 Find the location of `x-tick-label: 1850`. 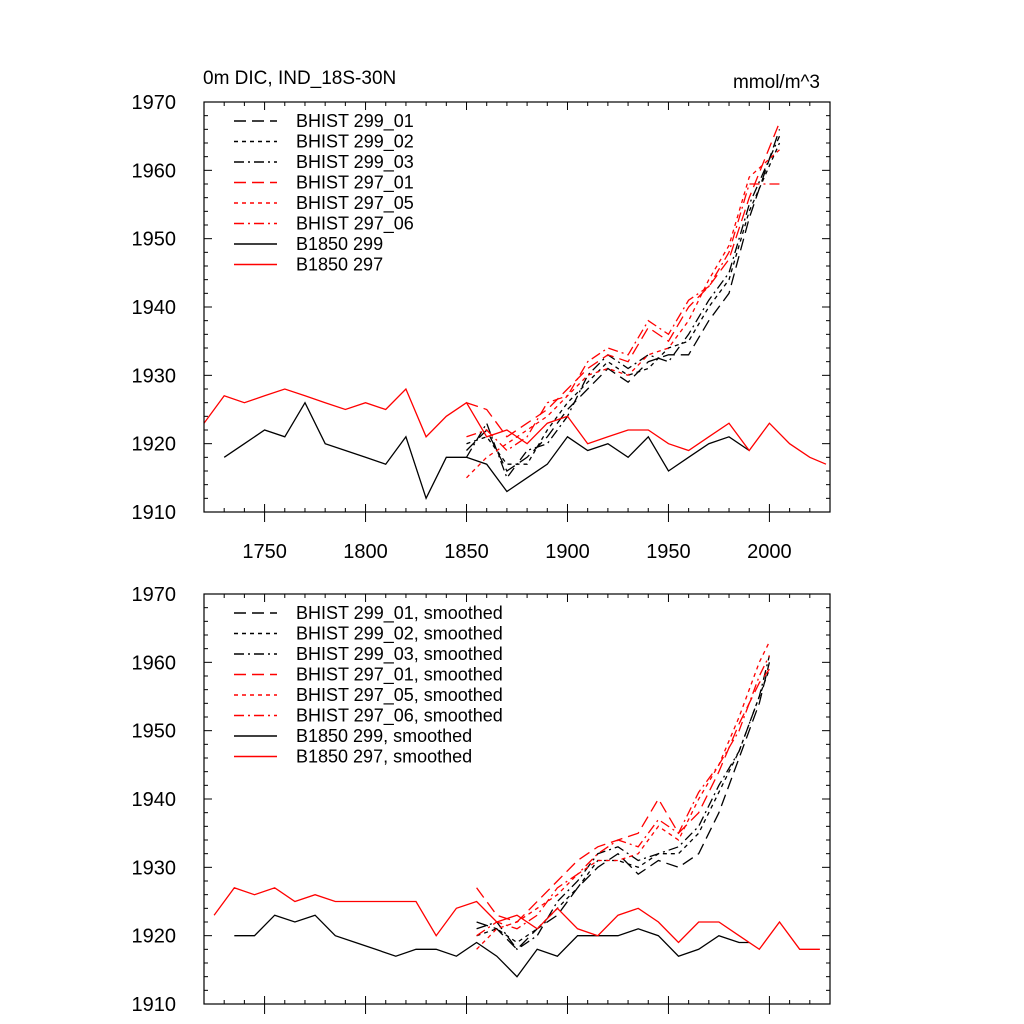

x-tick-label: 1850 is located at coordinates (466, 552).